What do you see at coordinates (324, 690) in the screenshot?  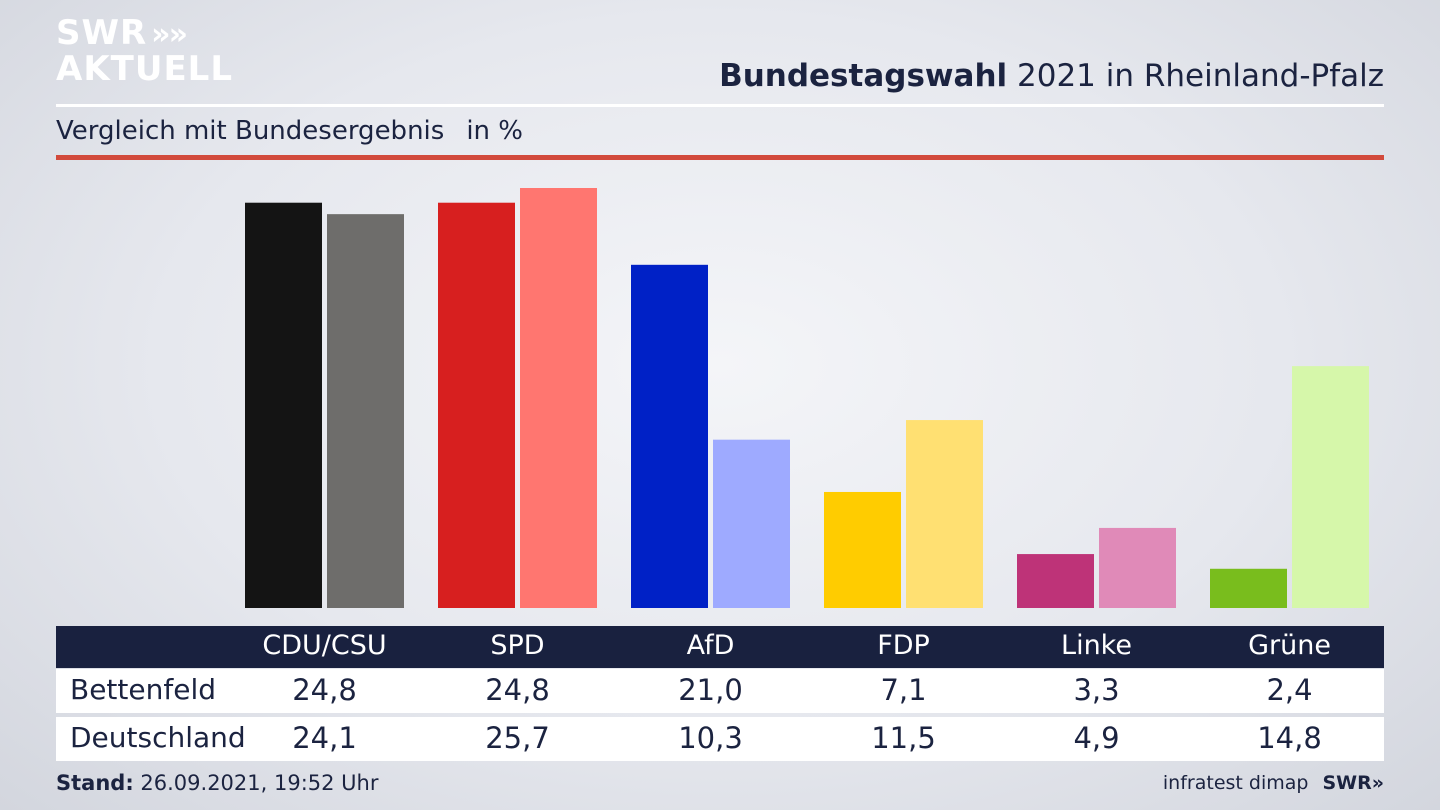 I see `value-cdu-csu-bettenfeld: 24,8` at bounding box center [324, 690].